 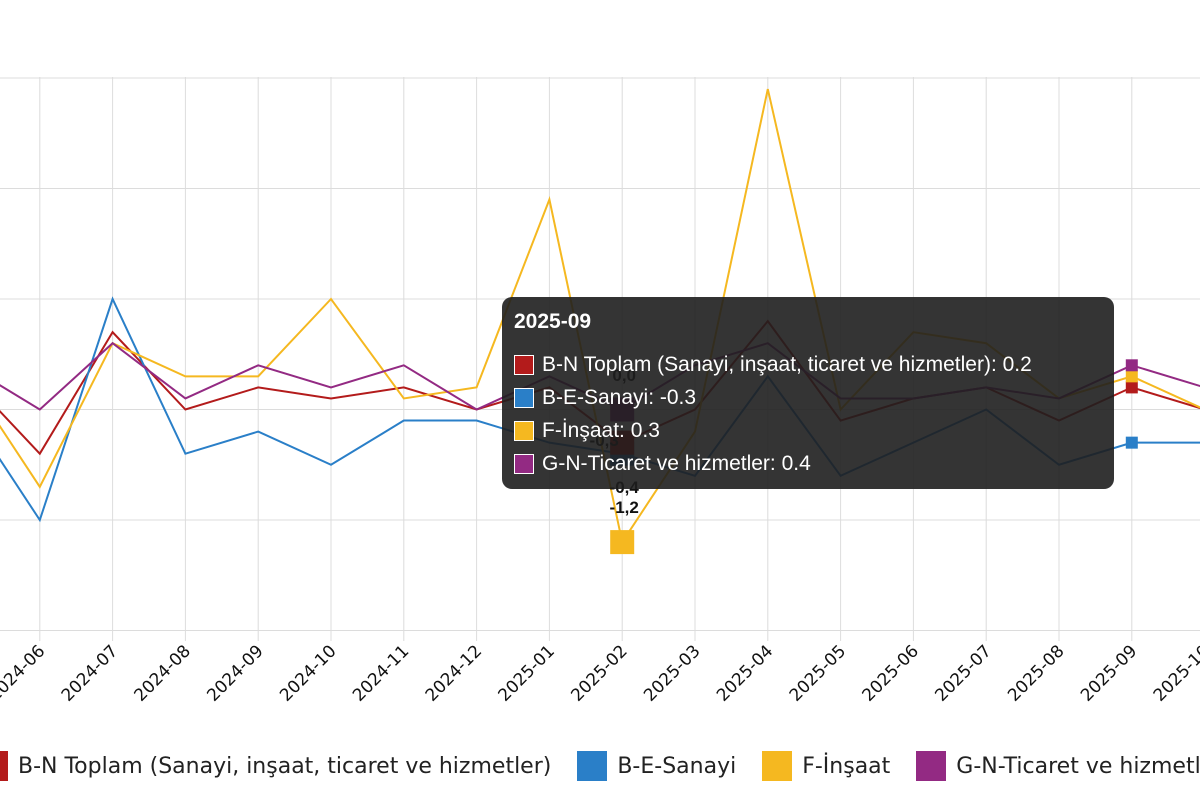 I want to click on legend-item-gn-ticaret: G-N-Ticaret ve hizmetler, so click(x=1058, y=766).